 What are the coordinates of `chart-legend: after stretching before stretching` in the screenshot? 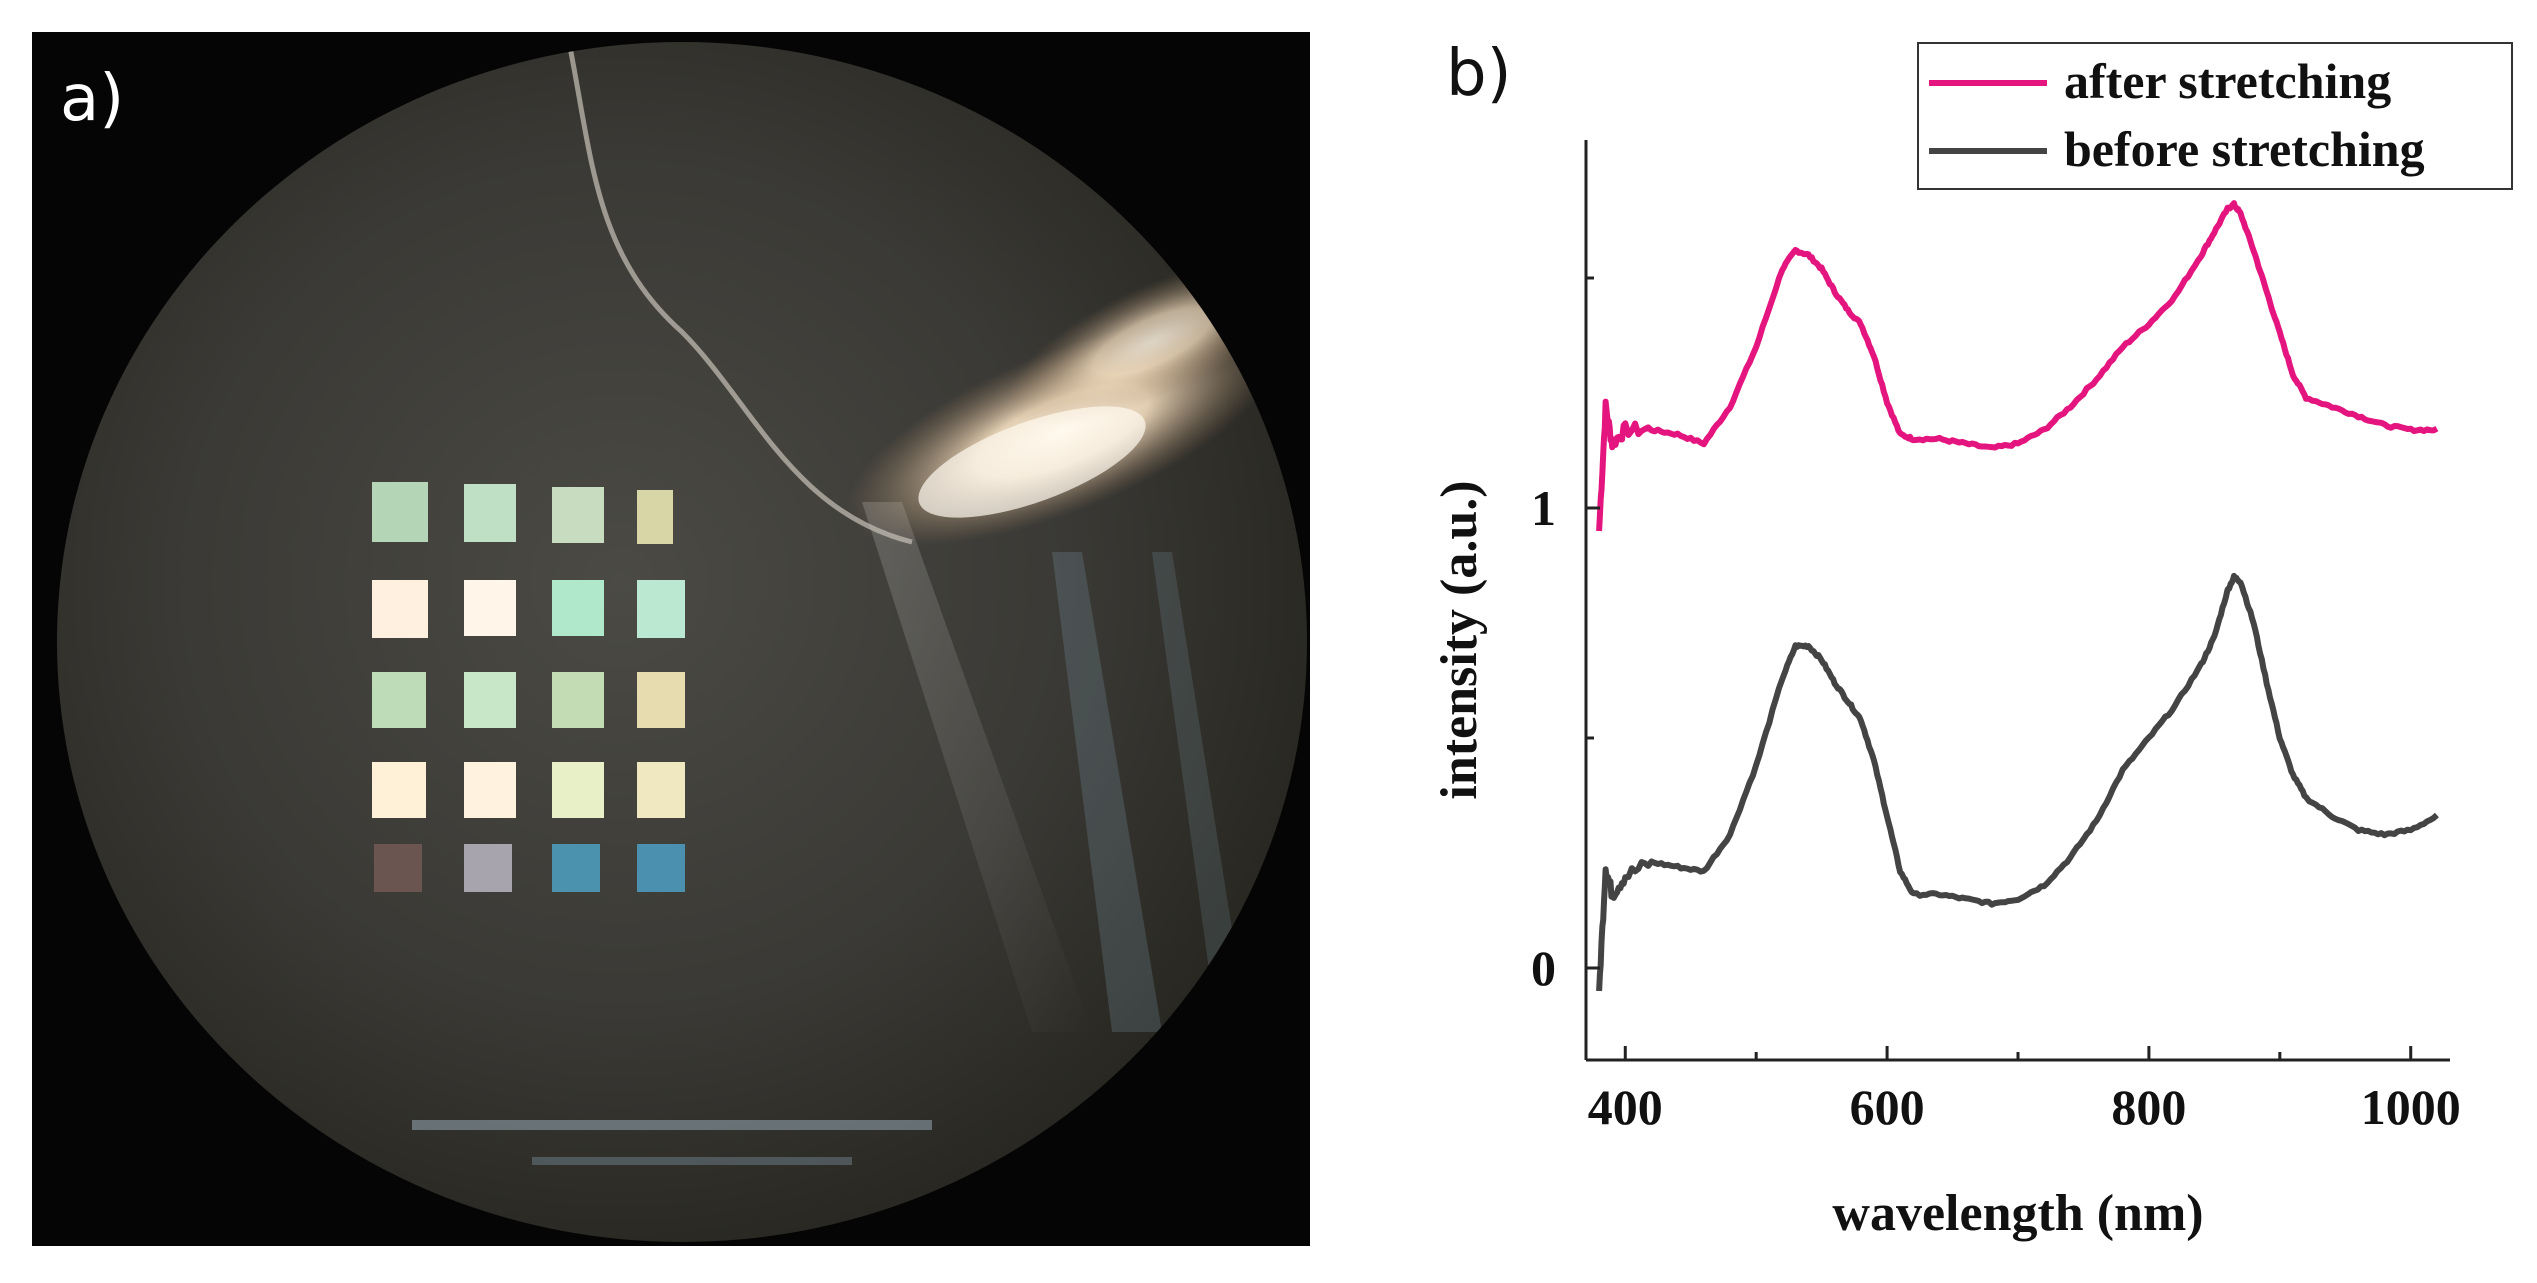 It's located at (2215, 116).